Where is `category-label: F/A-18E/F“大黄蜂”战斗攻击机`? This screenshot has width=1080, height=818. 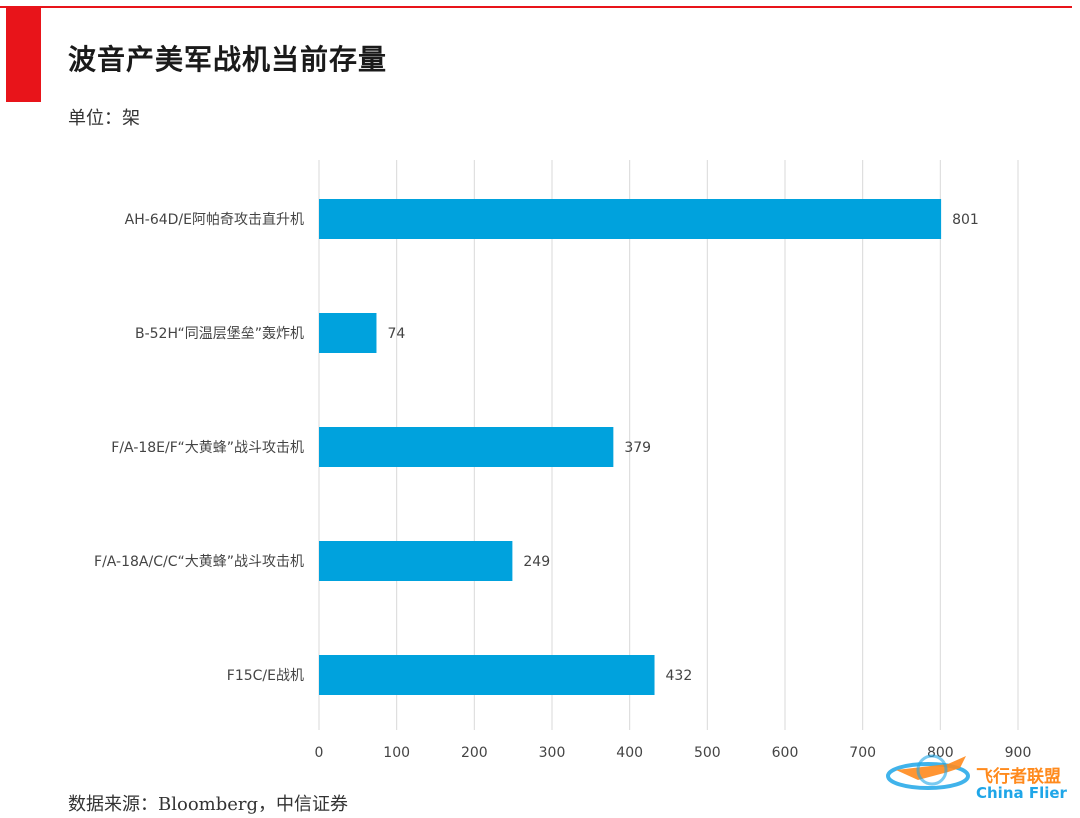
category-label: F/A-18E/F“大黄蜂”战斗攻击机 is located at coordinates (207, 447).